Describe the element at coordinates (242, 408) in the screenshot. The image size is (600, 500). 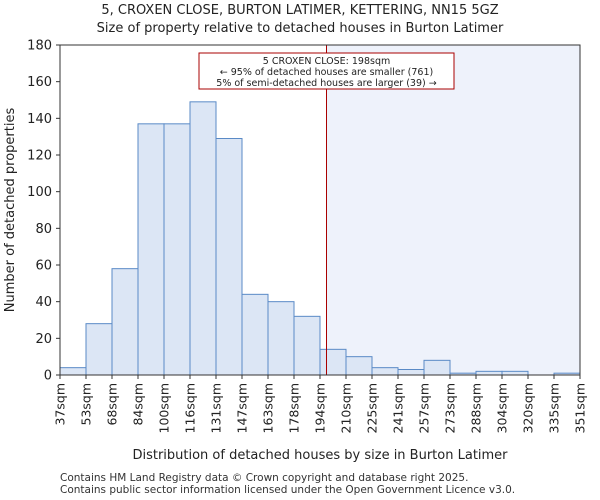
I see `x-tick-label: 147sqm` at that location.